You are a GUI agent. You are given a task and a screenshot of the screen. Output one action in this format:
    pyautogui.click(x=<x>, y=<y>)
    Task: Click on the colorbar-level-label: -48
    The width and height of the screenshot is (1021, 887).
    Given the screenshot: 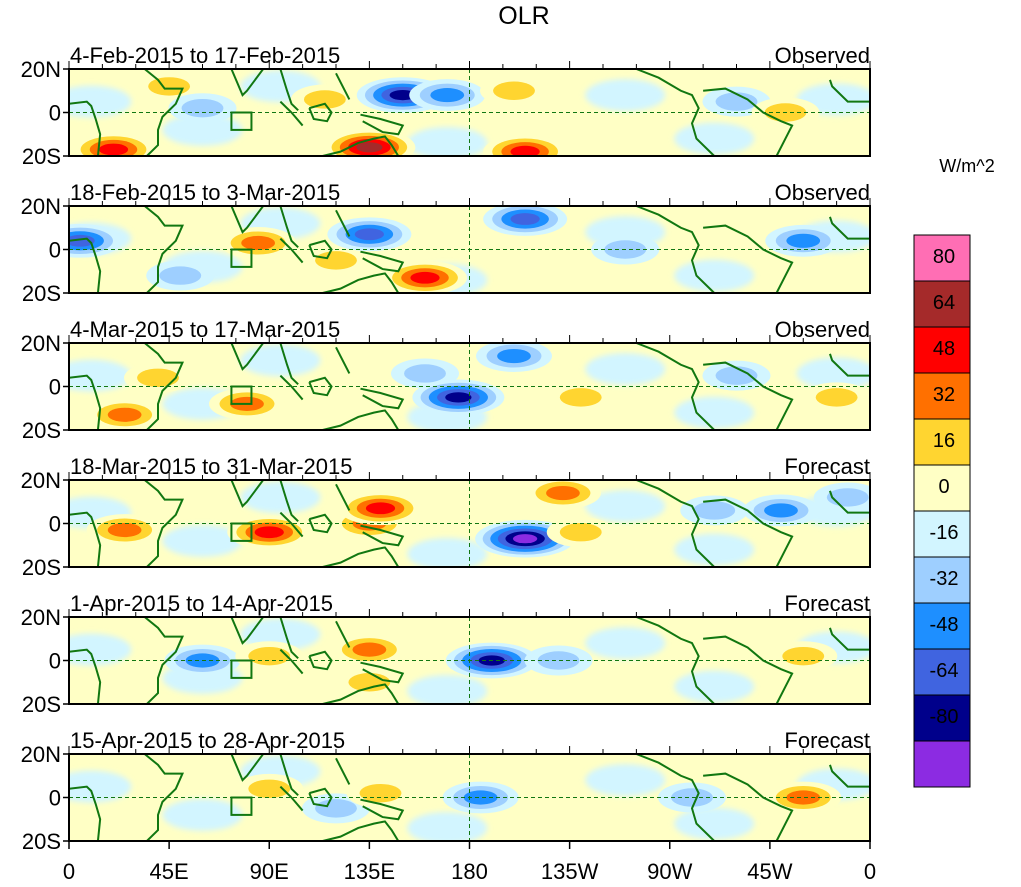 What is the action you would take?
    pyautogui.click(x=944, y=625)
    